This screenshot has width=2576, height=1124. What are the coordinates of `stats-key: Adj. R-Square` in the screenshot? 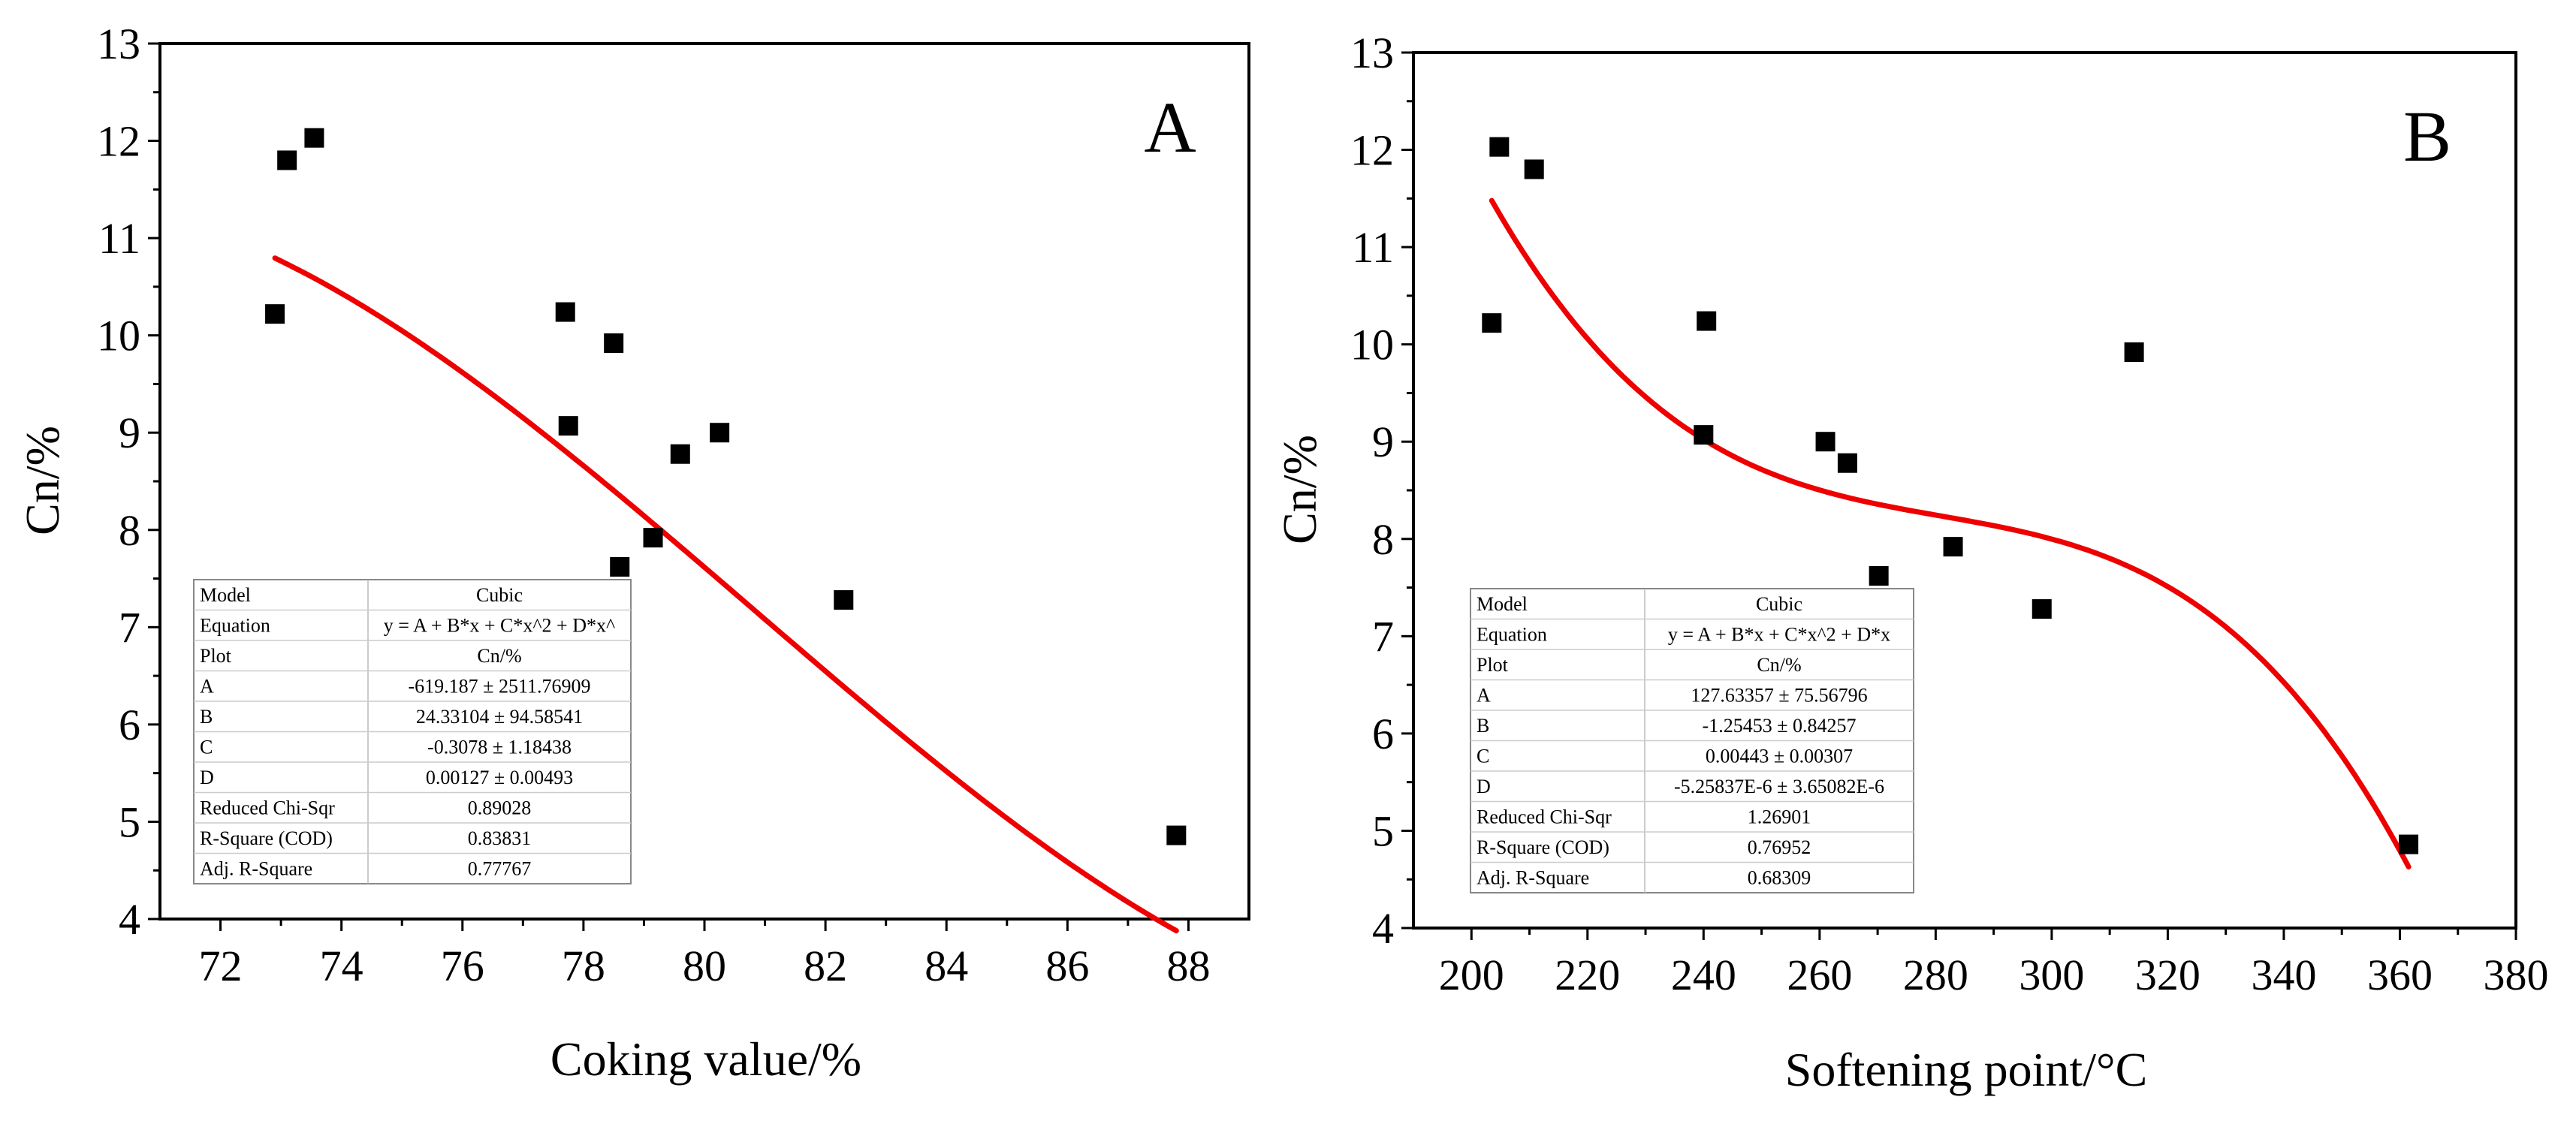 It's located at (256, 869).